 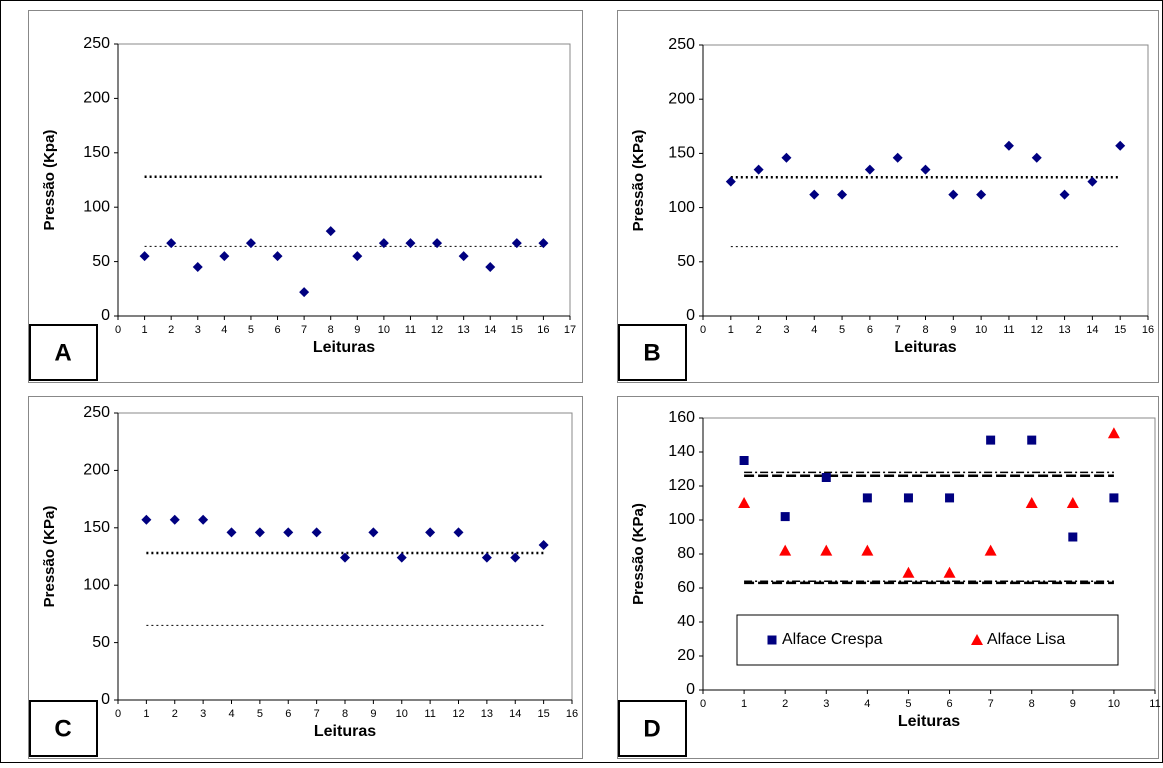 I want to click on panel-label-box, so click(x=63, y=352).